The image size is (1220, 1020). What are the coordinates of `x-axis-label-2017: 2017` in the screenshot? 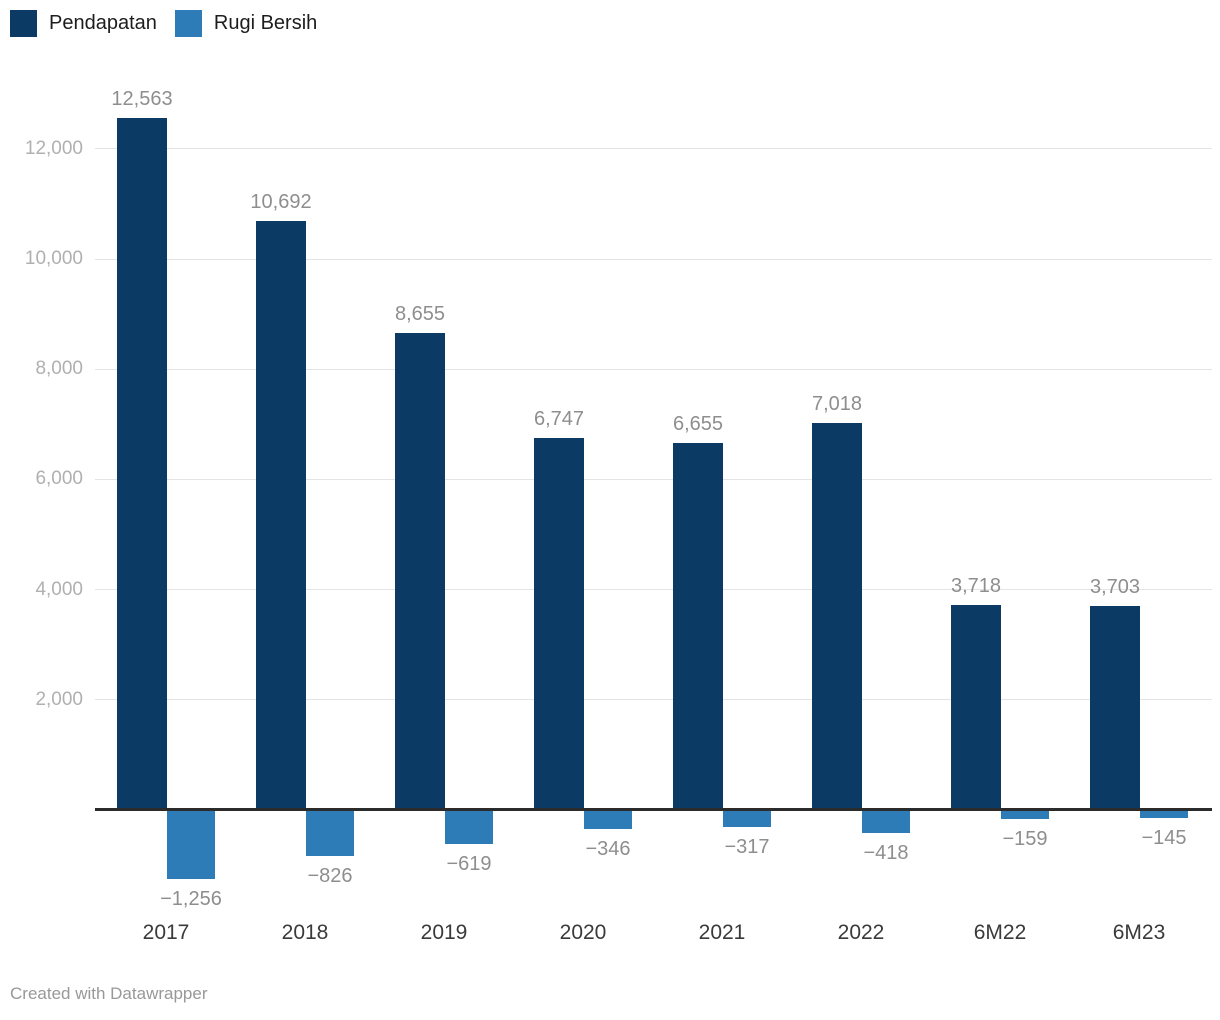 It's located at (166, 932).